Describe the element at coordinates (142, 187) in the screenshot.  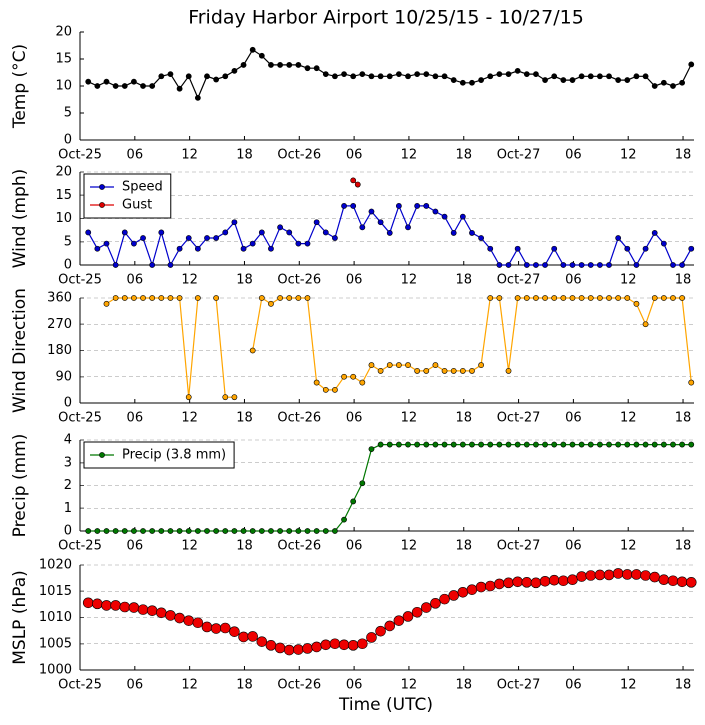
I see `legend-label: Speed` at that location.